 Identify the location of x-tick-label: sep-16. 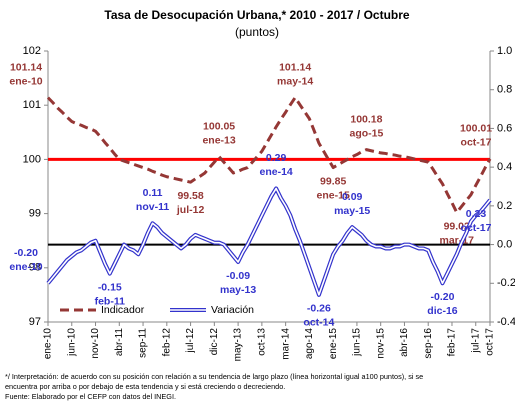
(428, 343).